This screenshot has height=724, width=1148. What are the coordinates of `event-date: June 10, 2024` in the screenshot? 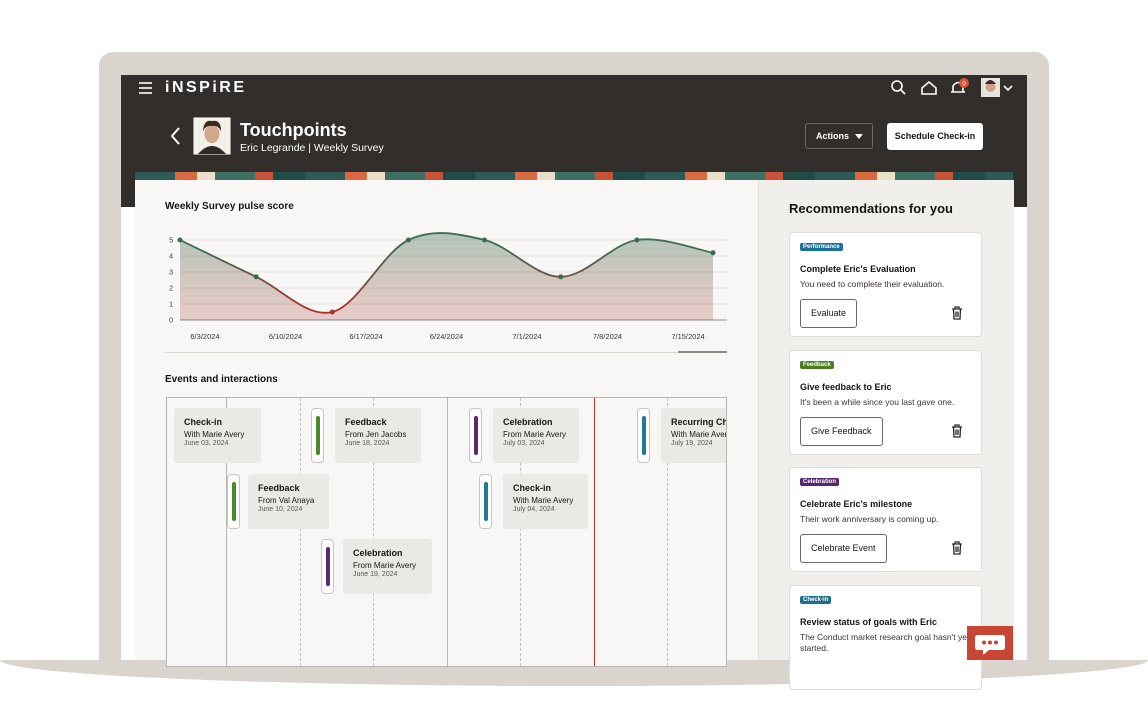 It's located at (280, 509).